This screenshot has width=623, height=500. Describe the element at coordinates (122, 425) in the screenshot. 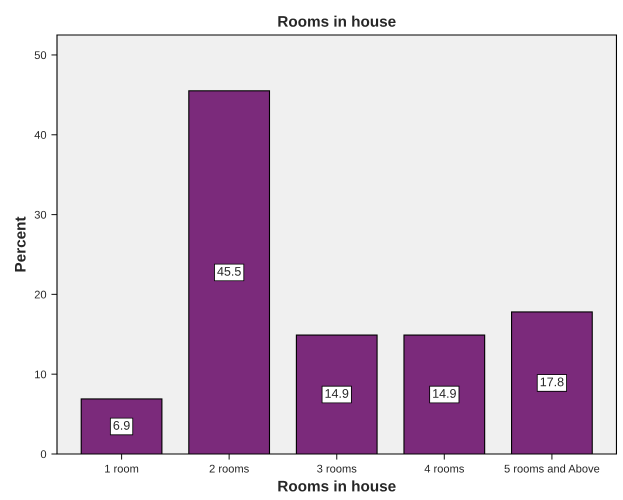

I see `data-label: 6.9` at that location.